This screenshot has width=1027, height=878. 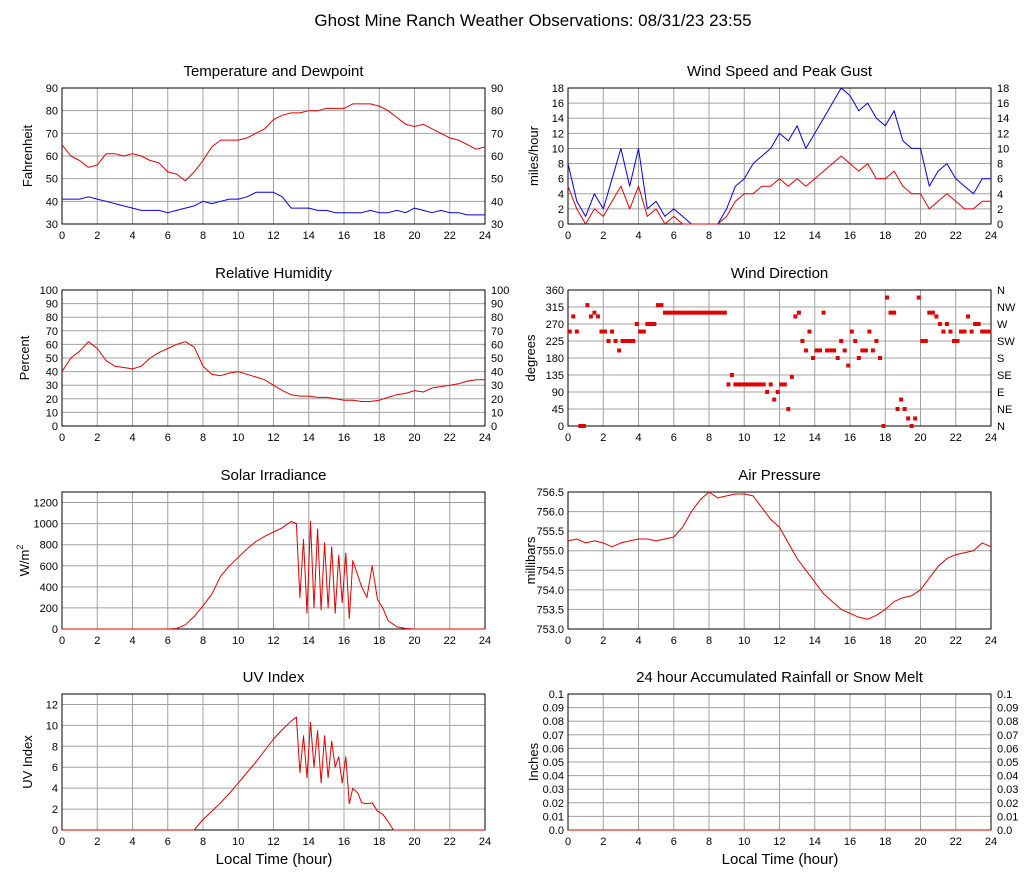 I want to click on x-tick-label: 10, so click(x=238, y=842).